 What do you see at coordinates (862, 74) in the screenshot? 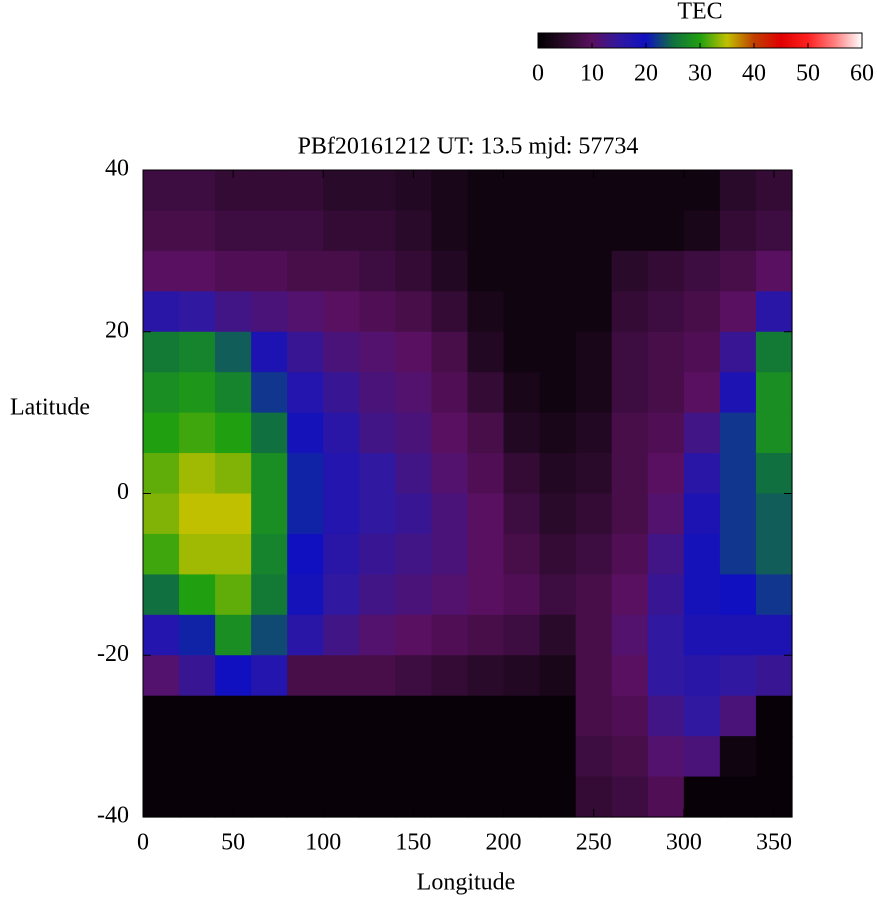
I see `colorbar-tick-label: 60` at bounding box center [862, 74].